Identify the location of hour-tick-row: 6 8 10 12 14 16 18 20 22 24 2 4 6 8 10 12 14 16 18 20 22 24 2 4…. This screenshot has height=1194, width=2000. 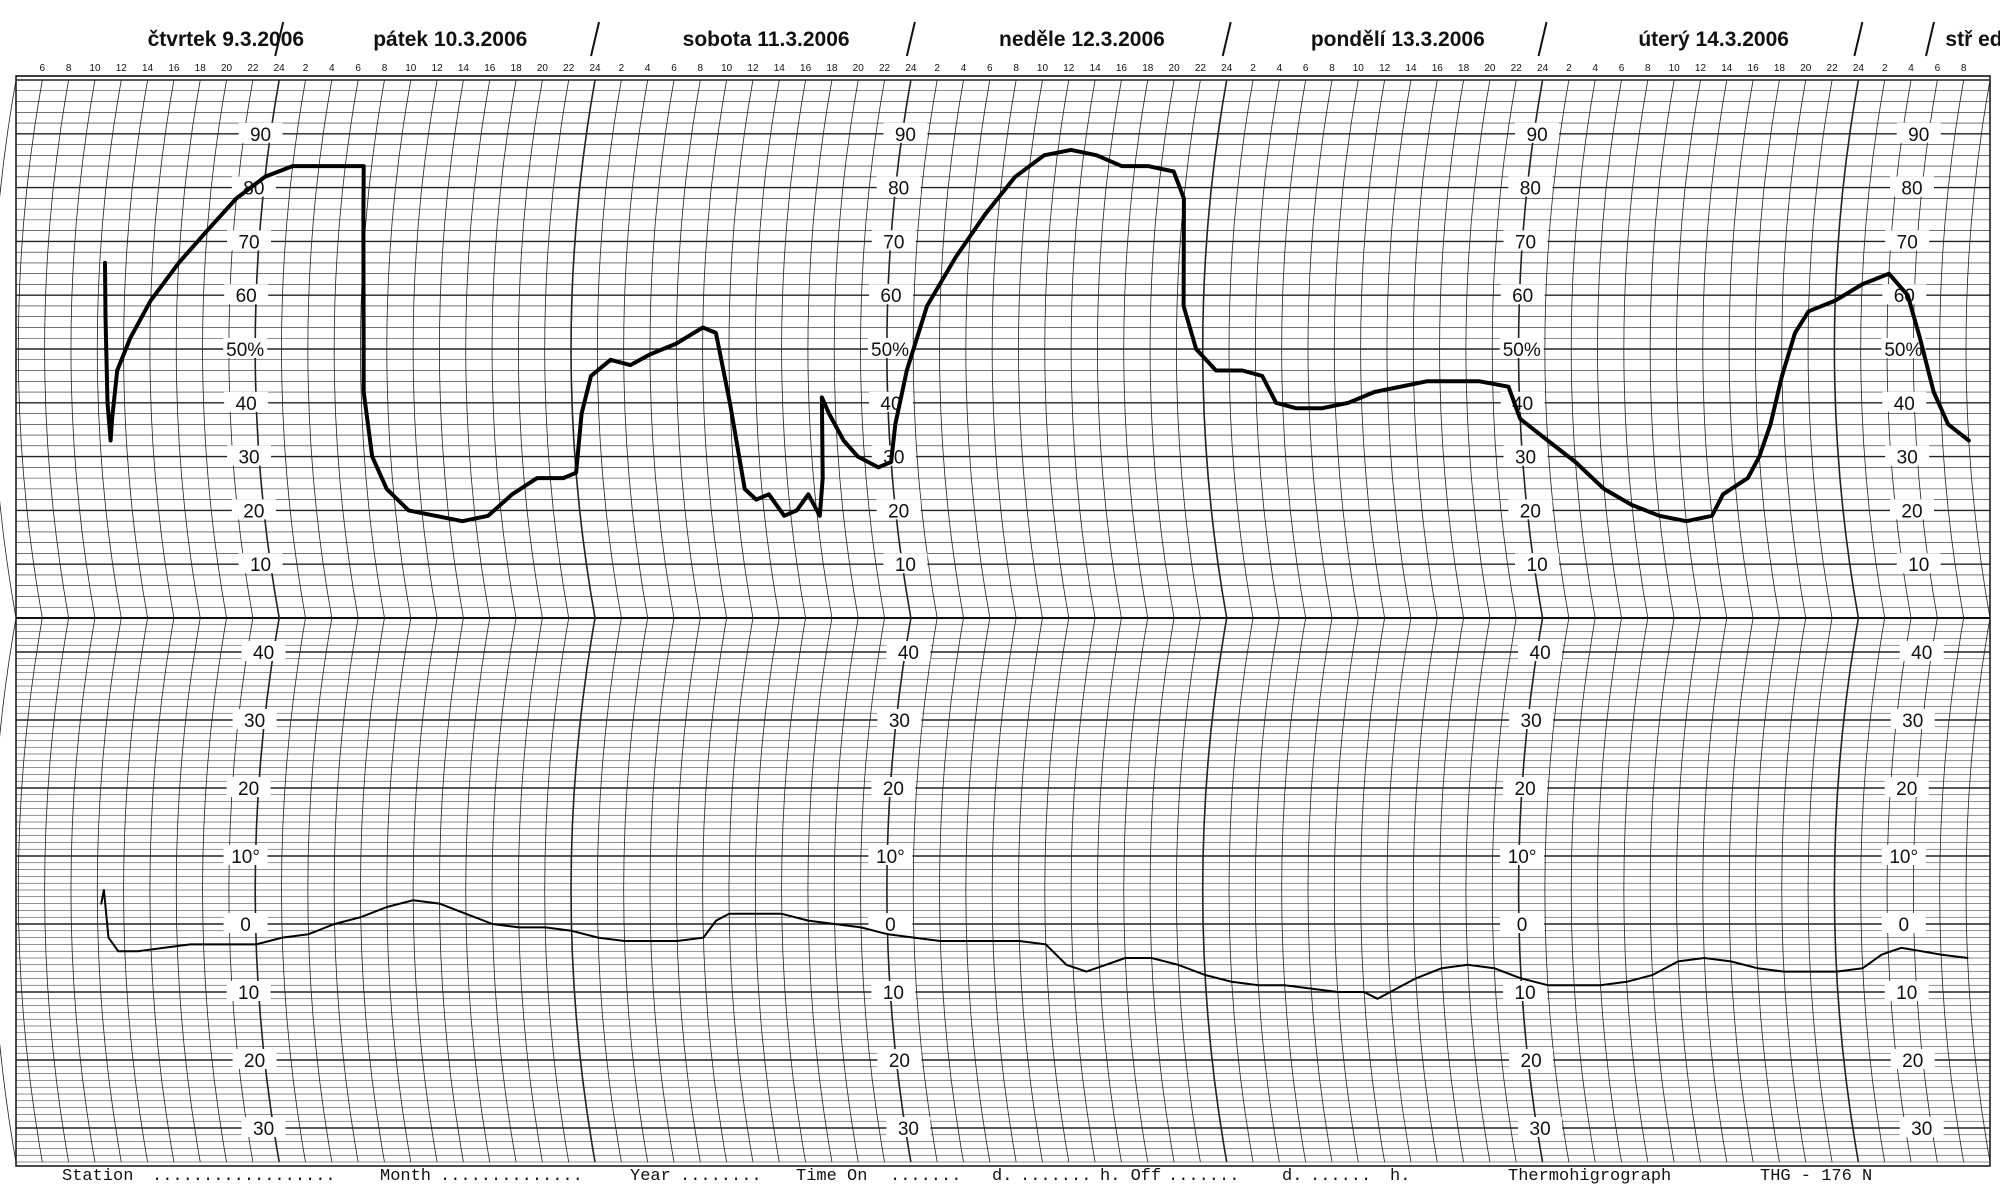
(1003, 70).